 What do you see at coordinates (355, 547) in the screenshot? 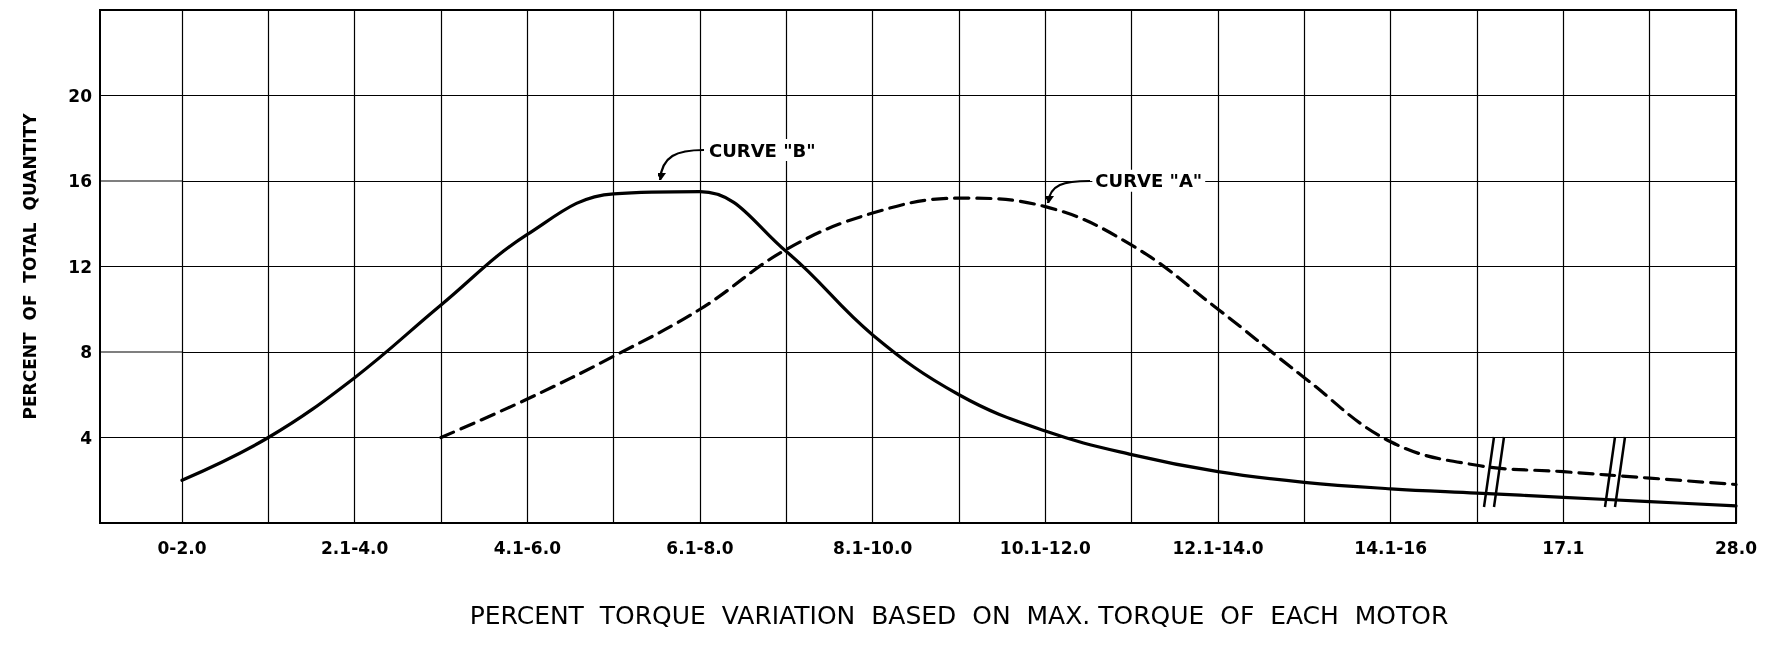
I see `x-tick-label: 2.1-4.0` at bounding box center [355, 547].